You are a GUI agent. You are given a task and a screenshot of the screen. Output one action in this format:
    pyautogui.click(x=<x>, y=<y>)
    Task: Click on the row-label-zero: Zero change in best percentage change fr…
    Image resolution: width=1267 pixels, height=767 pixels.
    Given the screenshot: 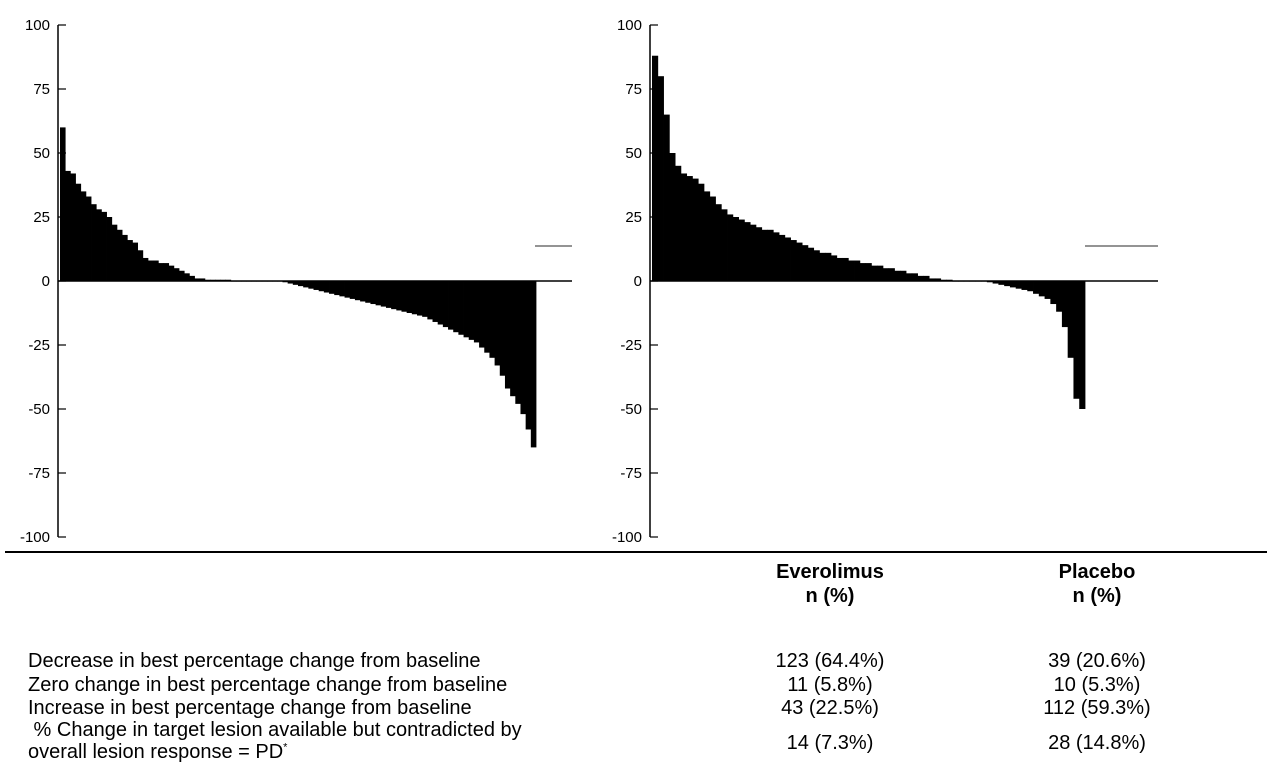 What is the action you would take?
    pyautogui.click(x=268, y=685)
    